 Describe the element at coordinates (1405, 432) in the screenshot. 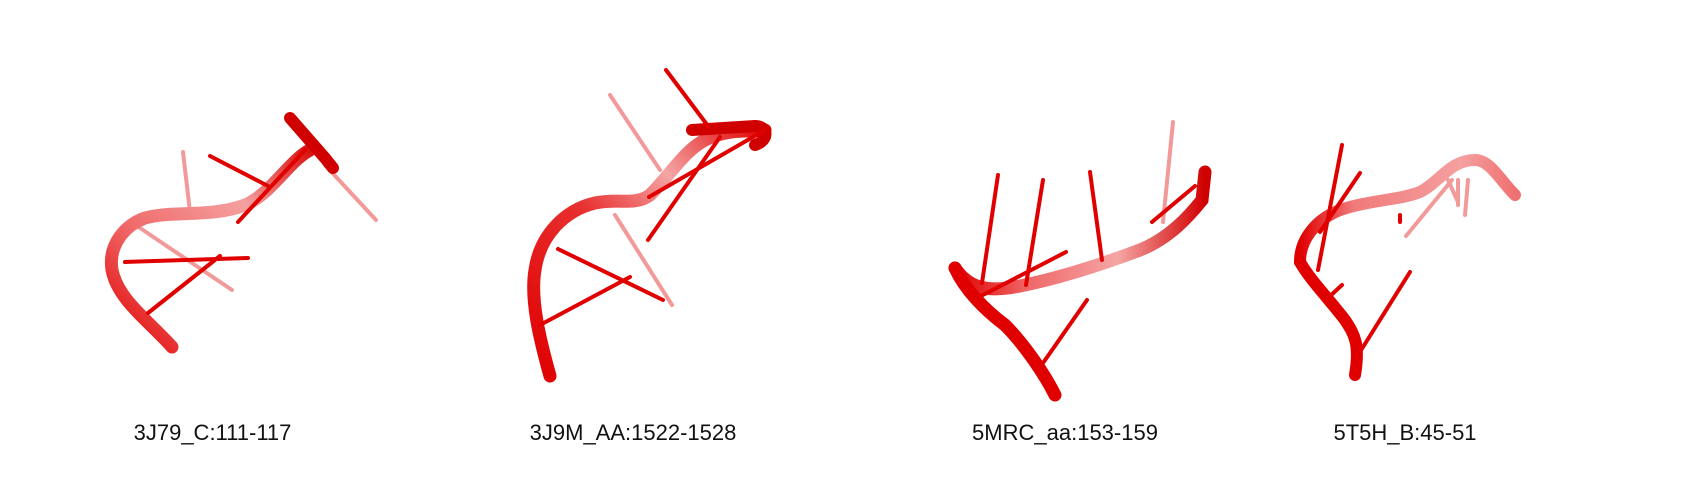

I see `structure-label-4: 5T5H_B:45-51` at that location.